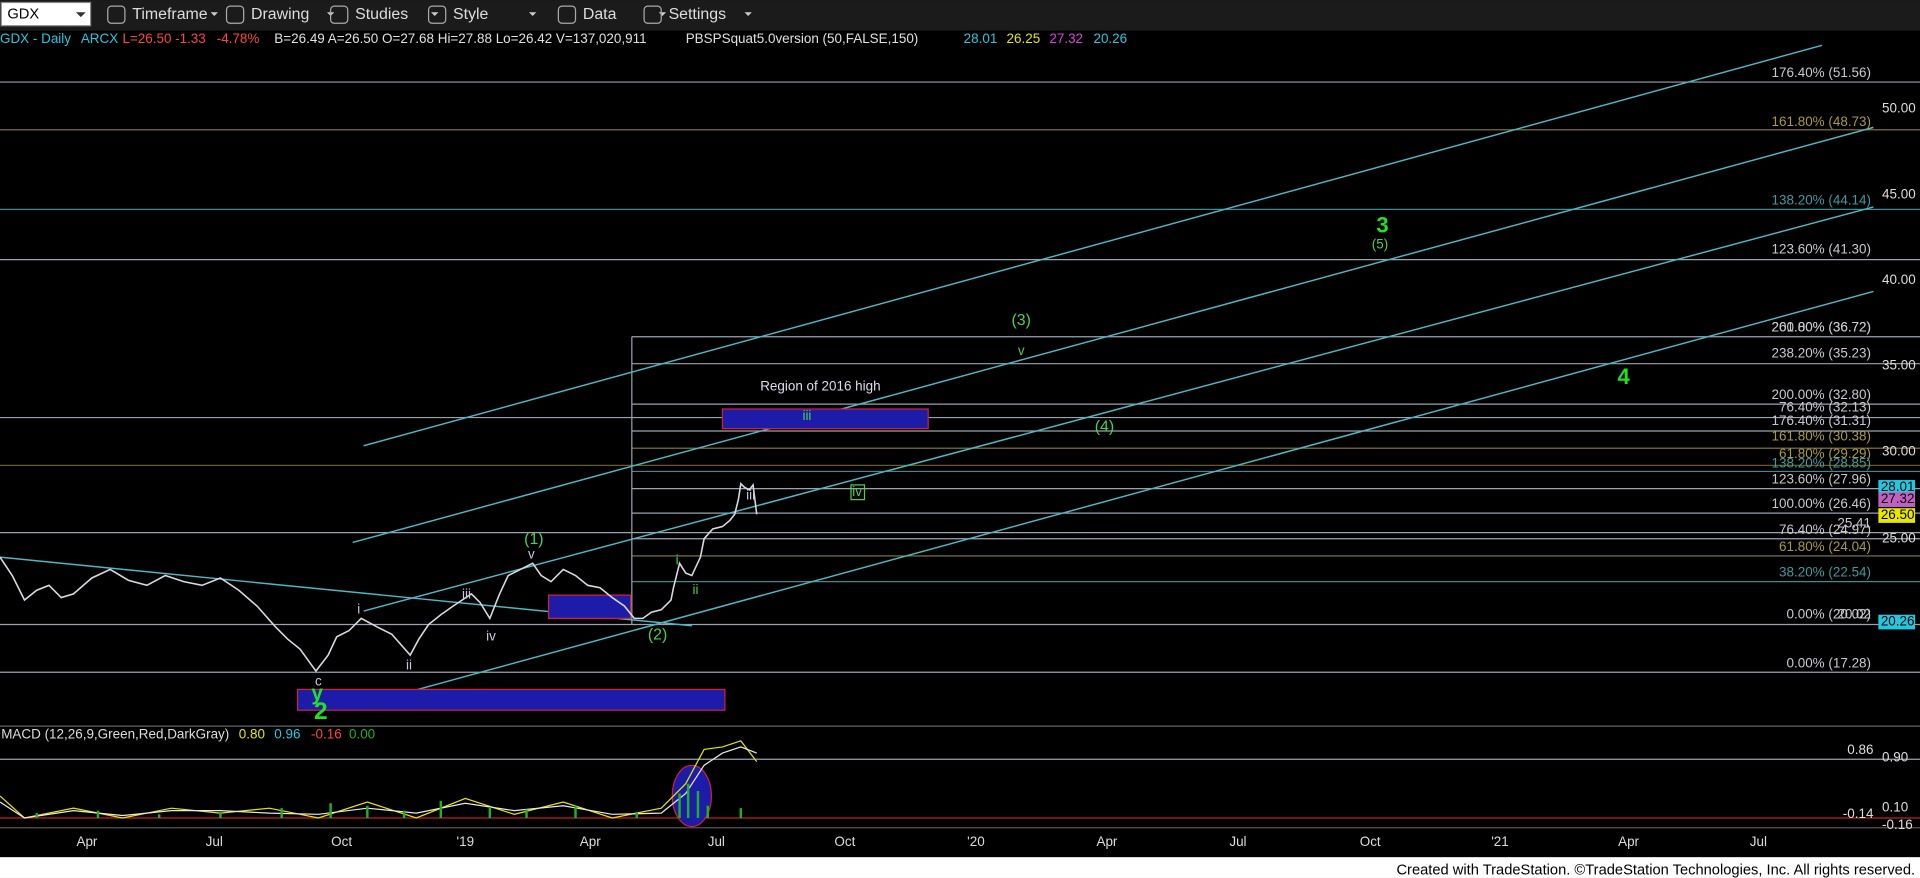  Describe the element at coordinates (600, 14) in the screenshot. I see `menu-item: Data` at that location.